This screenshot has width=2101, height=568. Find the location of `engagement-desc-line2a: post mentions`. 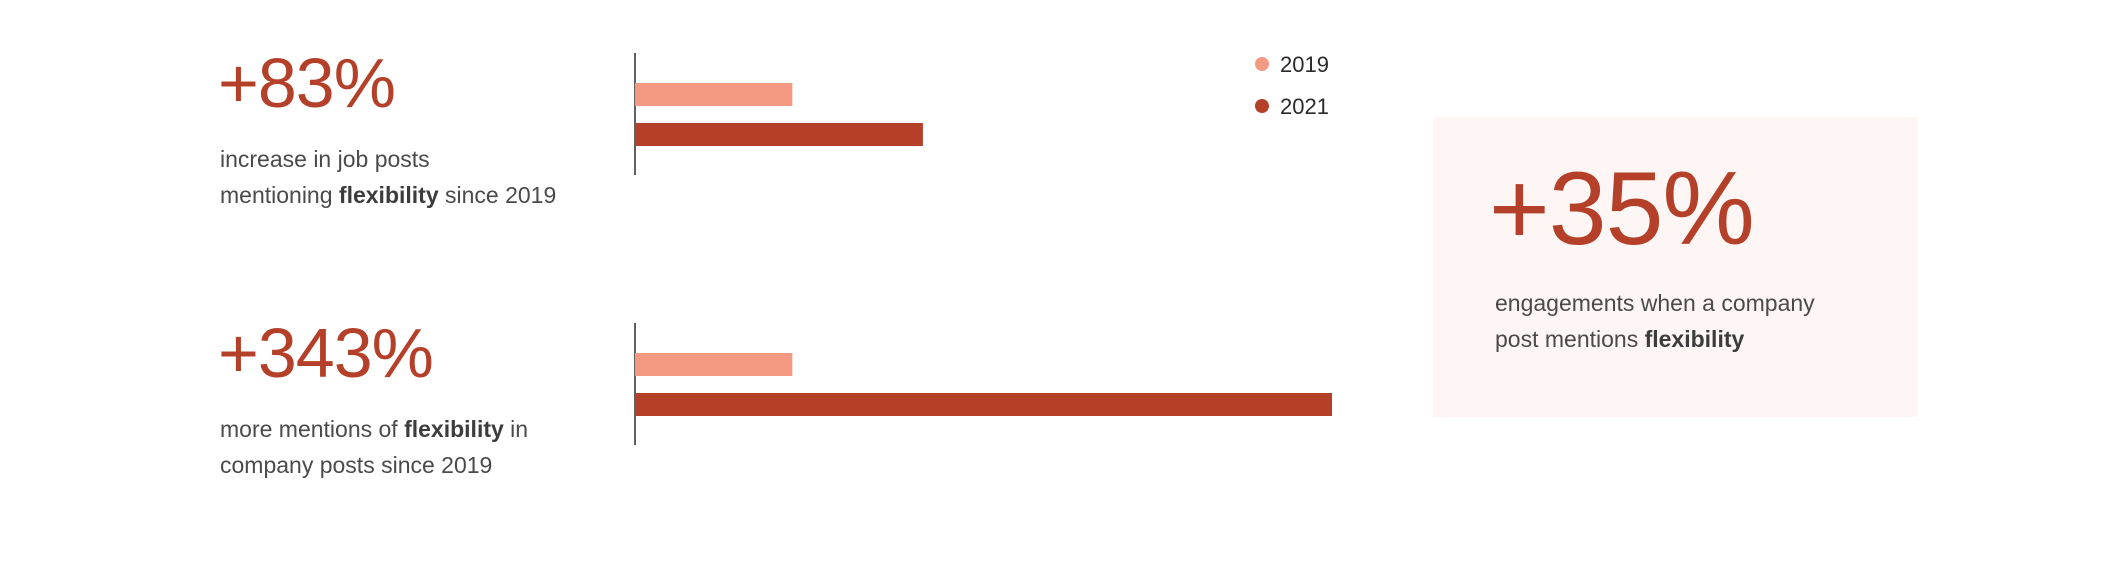

engagement-desc-line2a: post mentions is located at coordinates (1570, 339).